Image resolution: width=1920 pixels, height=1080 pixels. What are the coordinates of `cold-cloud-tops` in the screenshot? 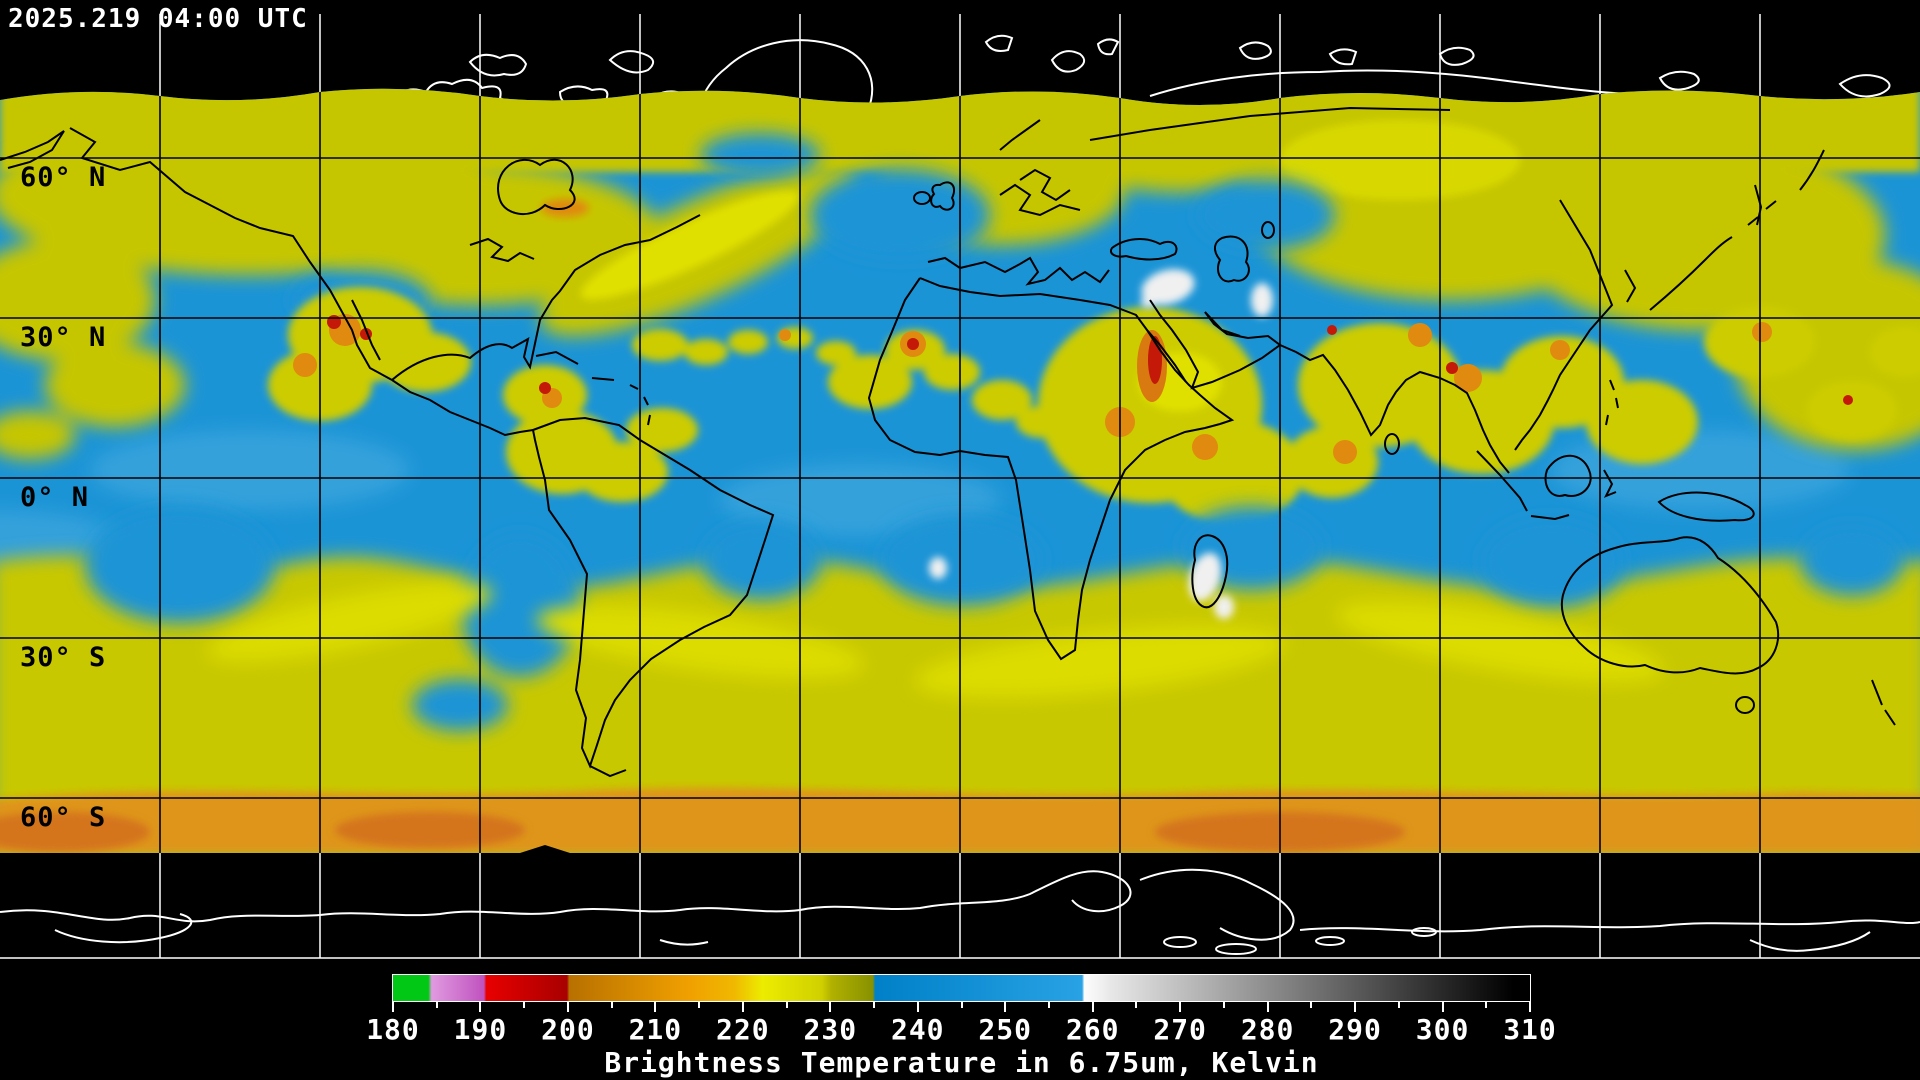 It's located at (1101, 444).